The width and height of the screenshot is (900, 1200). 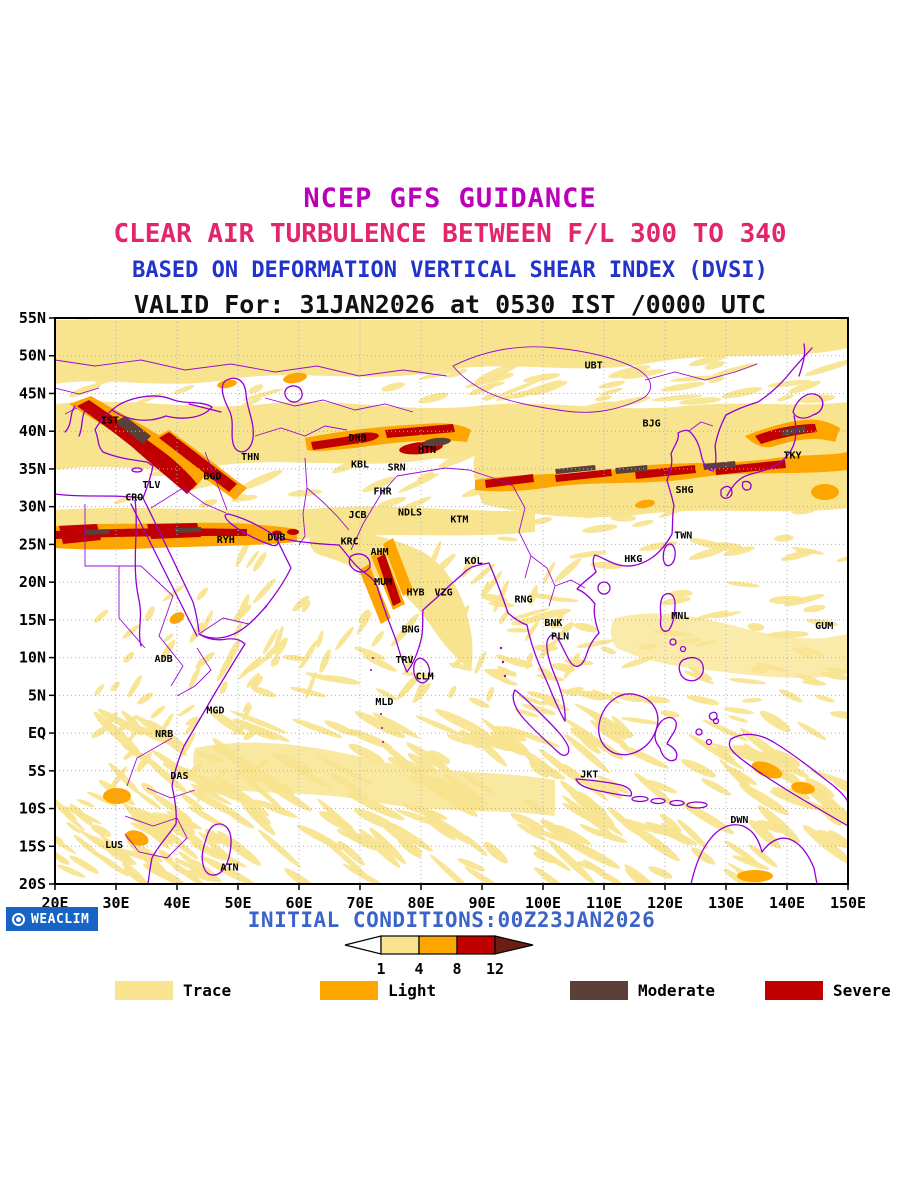 I want to click on station-label-MGD: MGD, so click(x=215, y=710).